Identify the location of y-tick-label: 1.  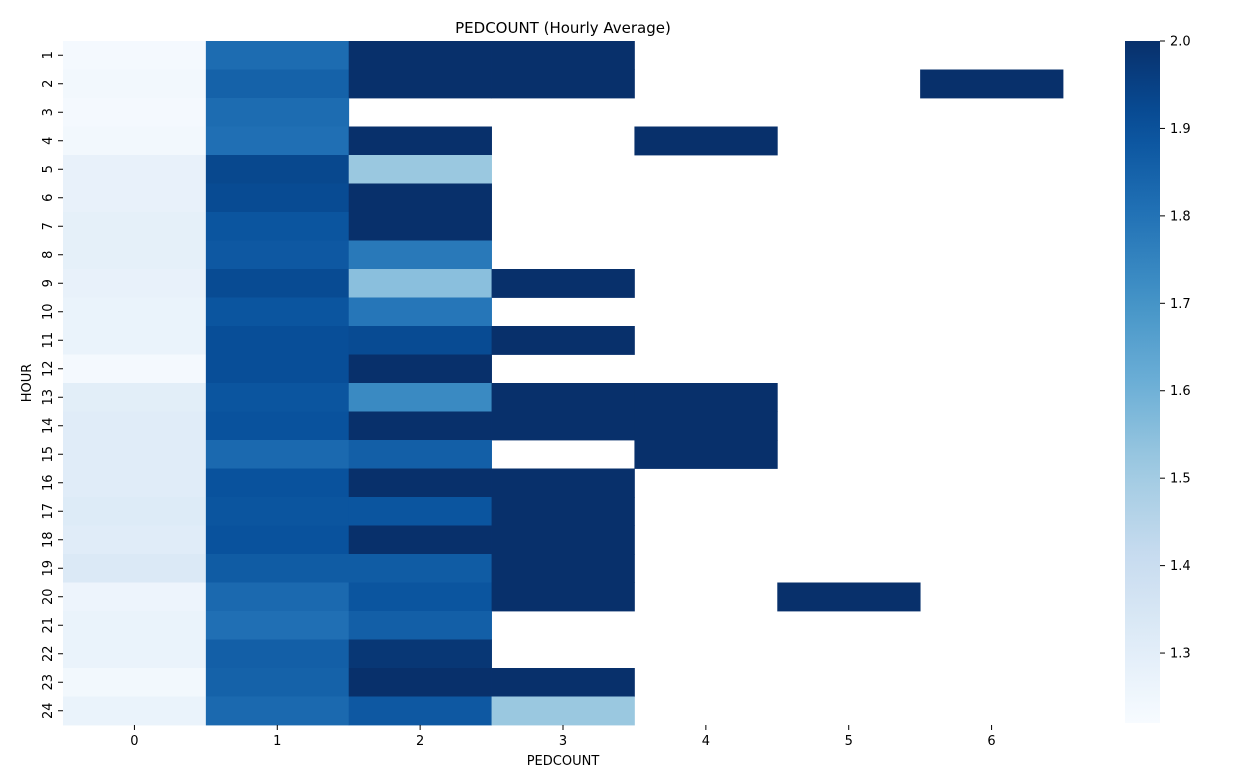
(48, 55).